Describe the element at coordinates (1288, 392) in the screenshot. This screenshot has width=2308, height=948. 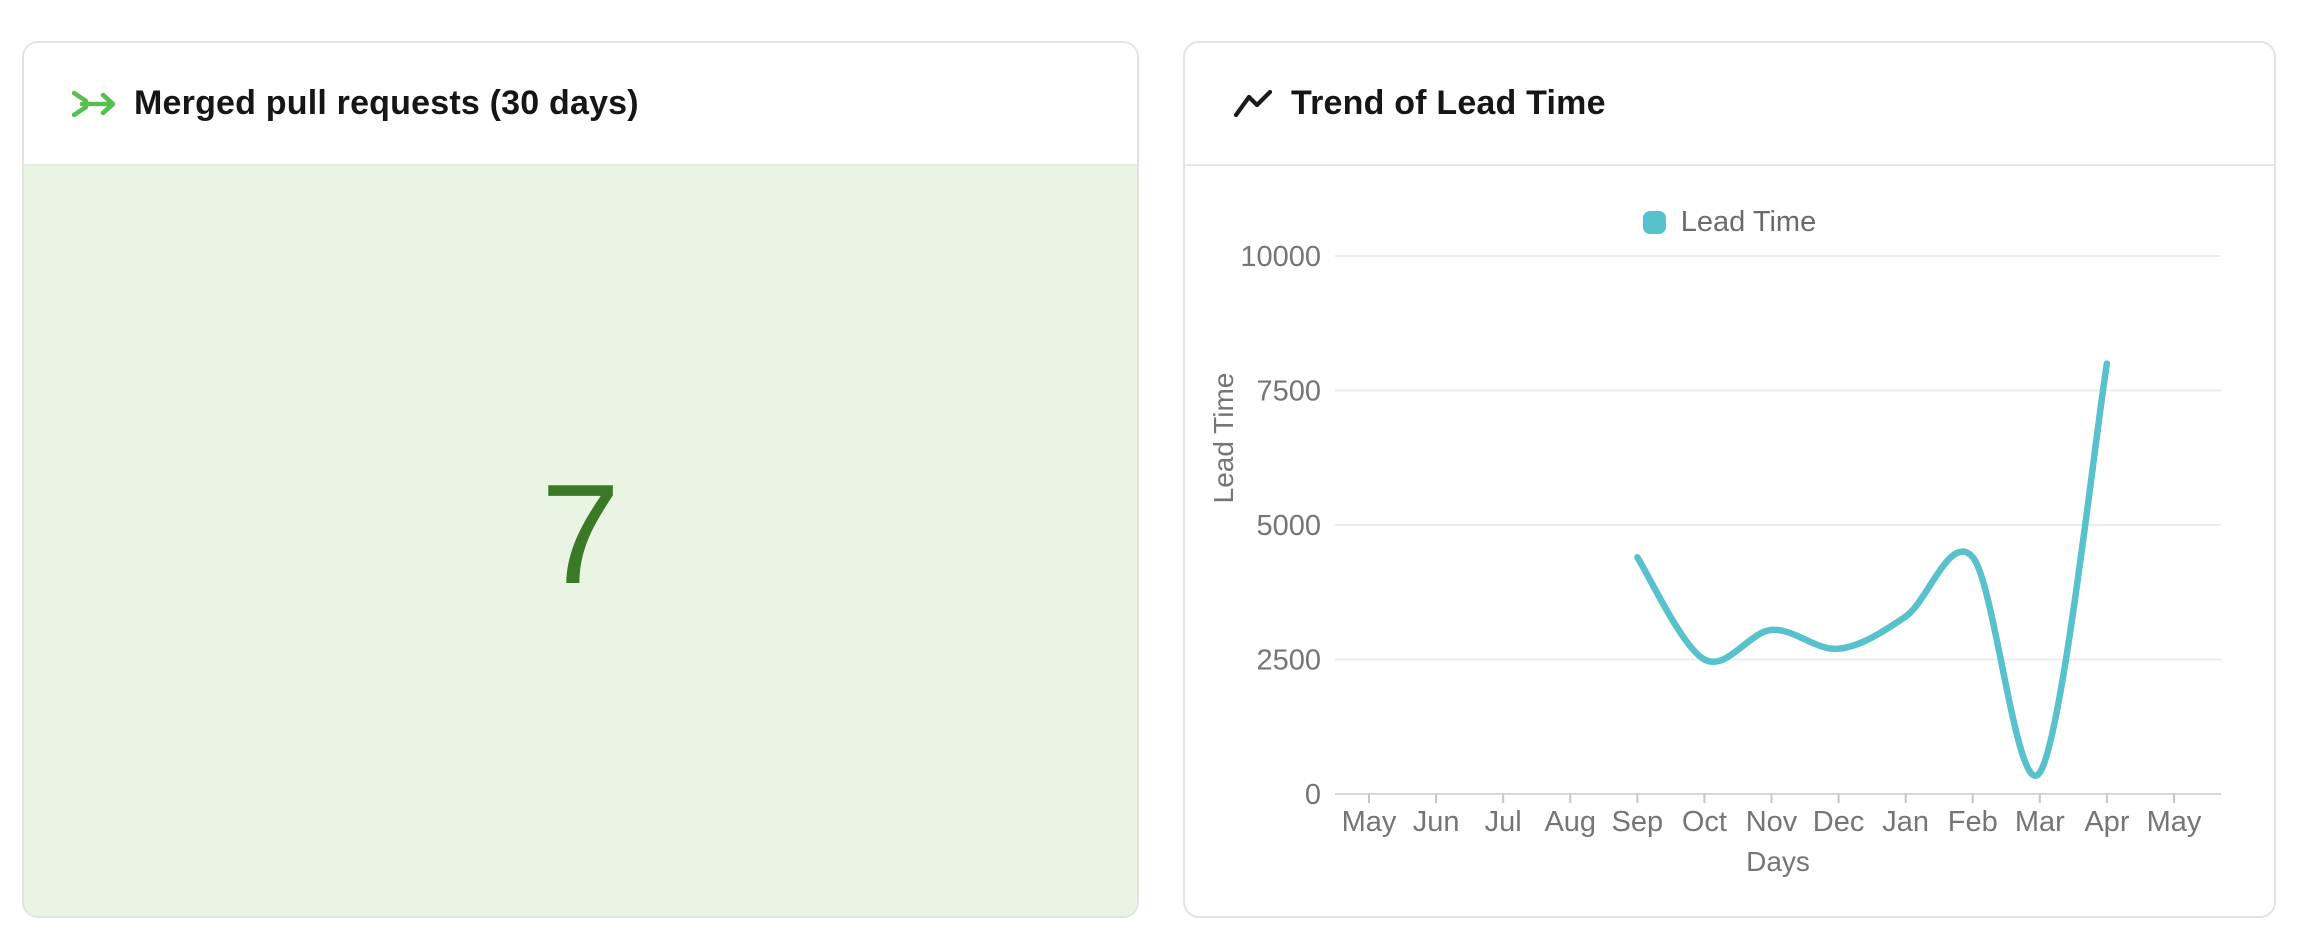
I see `y-tick-label: 7500` at that location.